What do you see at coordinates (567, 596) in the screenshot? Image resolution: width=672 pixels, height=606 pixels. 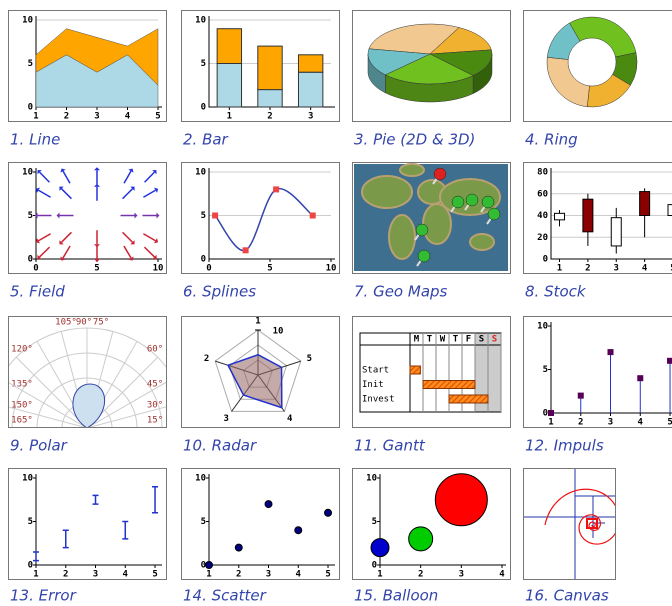 I see `tile-caption: 16. Canvas` at bounding box center [567, 596].